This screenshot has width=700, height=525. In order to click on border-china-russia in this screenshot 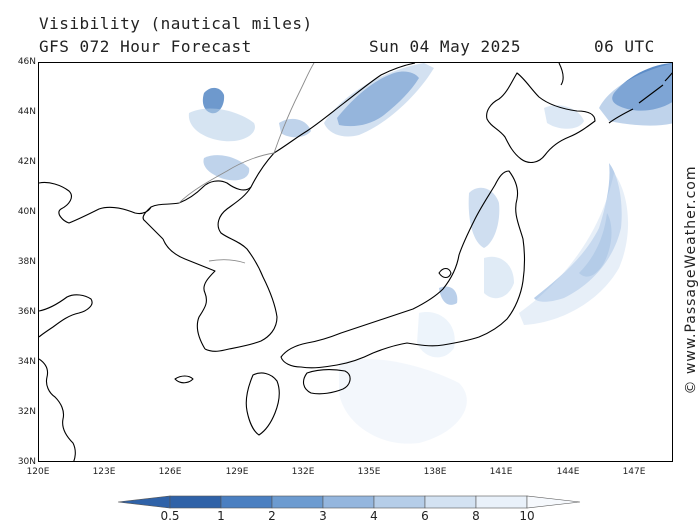, I will do `click(294, 108)`.